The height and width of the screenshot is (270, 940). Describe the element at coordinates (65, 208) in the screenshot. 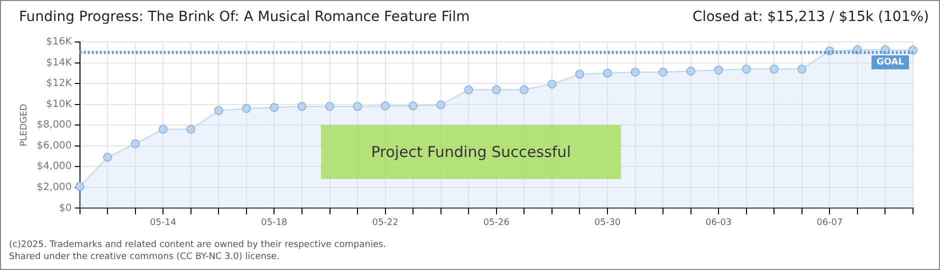

I see `y-tick-label: $0` at that location.